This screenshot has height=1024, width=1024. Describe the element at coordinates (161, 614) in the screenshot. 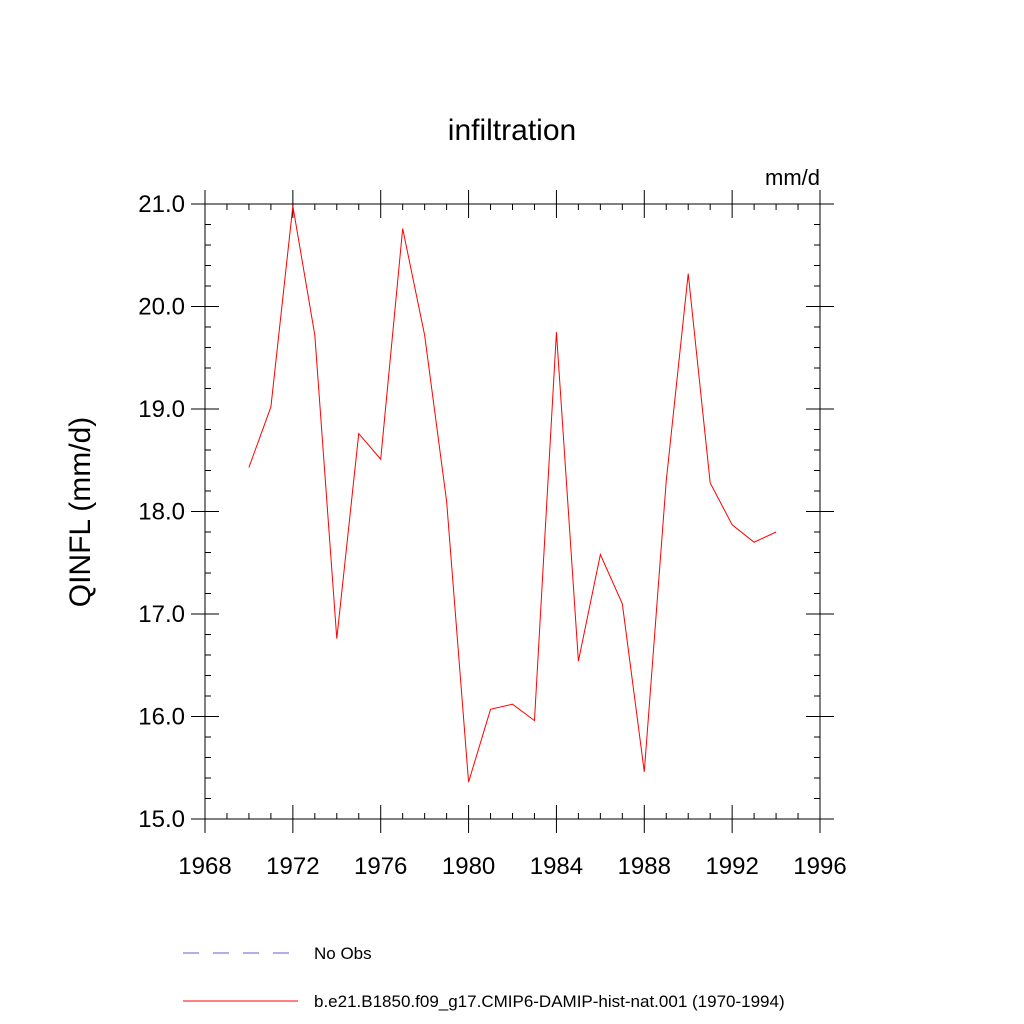

I see `y-tick-label: 17.0` at that location.